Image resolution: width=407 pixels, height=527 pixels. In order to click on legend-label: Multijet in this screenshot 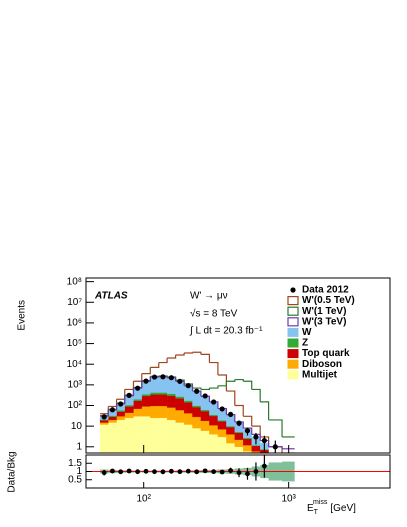, I will do `click(320, 374)`.